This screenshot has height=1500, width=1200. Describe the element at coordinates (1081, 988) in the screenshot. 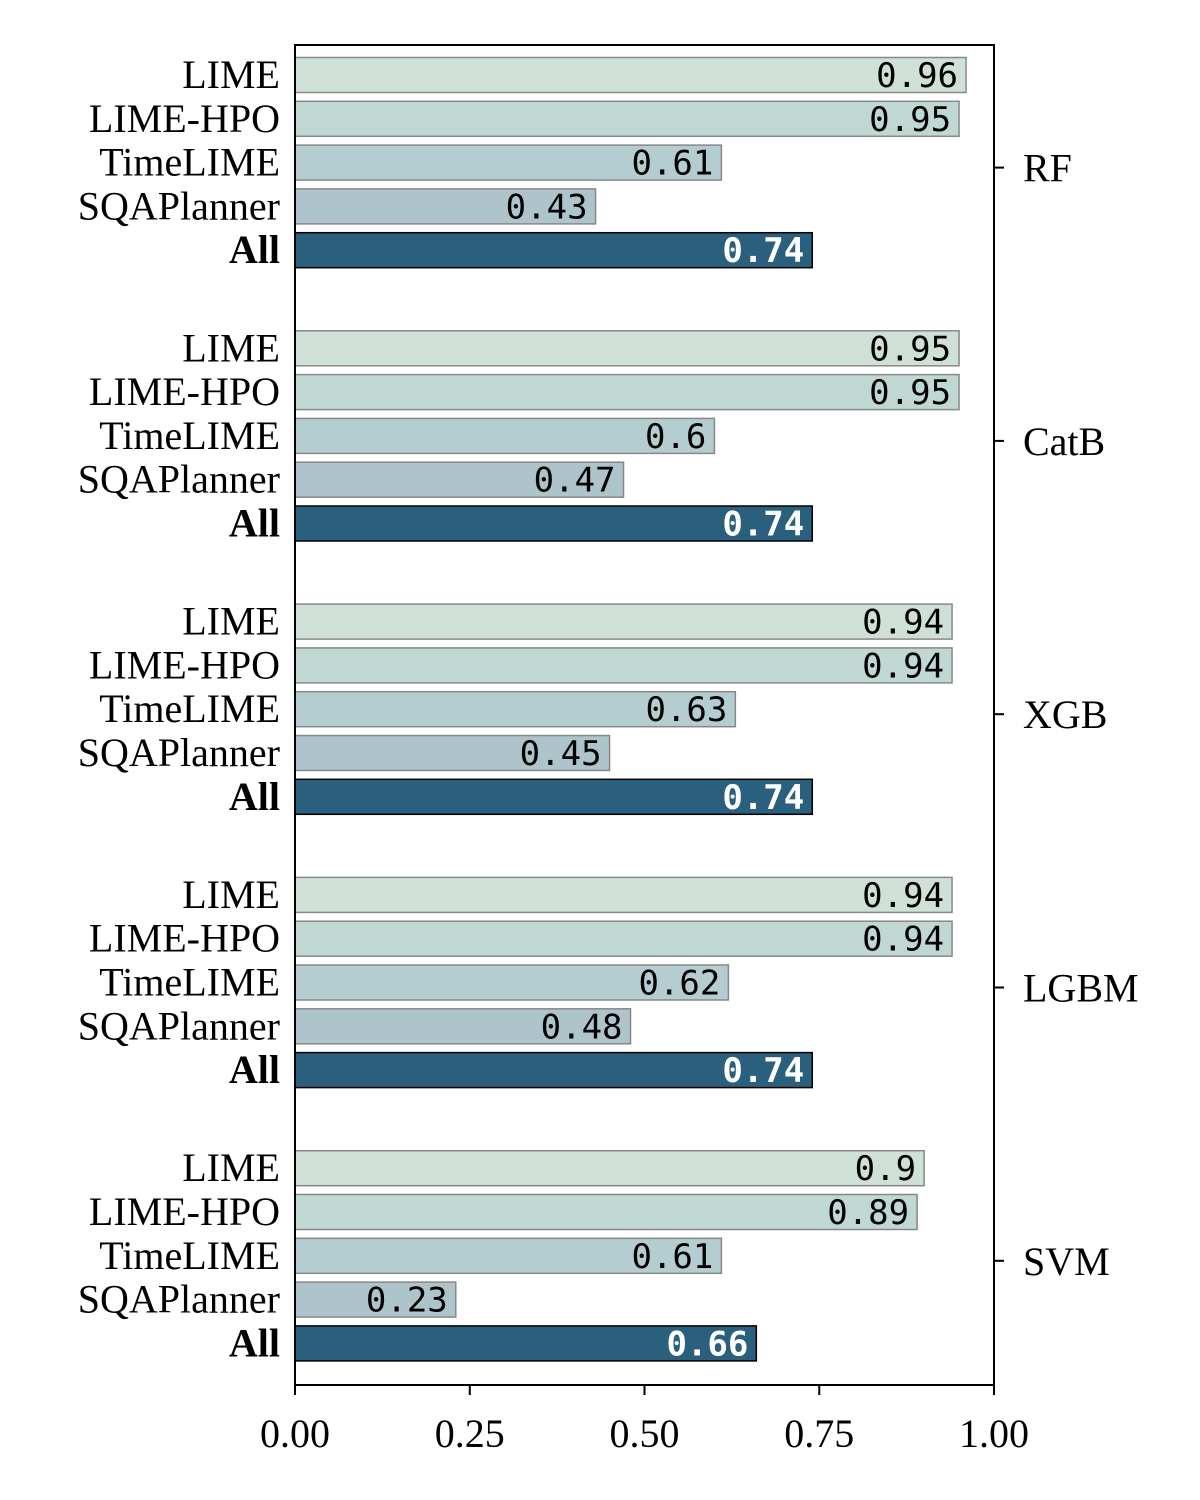

I see `group-label: LGBM` at that location.